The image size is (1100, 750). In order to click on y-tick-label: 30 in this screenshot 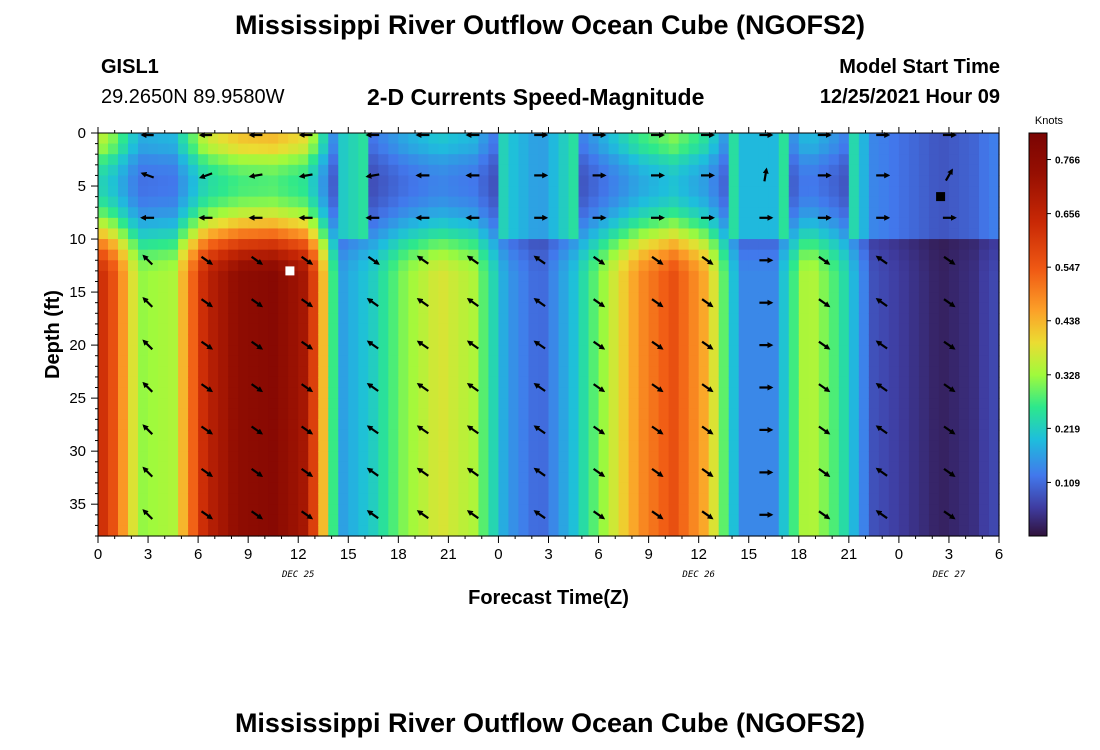, I will do `click(77, 451)`.